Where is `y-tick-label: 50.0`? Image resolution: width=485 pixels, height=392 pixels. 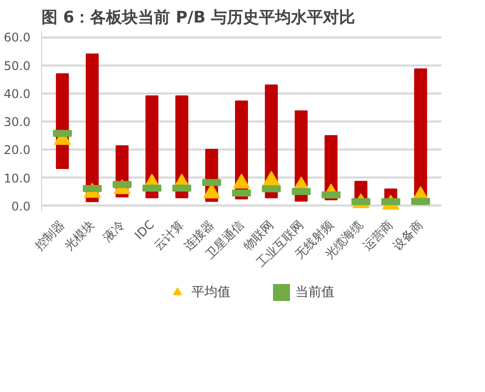 y-tick-label: 50.0 is located at coordinates (17, 65).